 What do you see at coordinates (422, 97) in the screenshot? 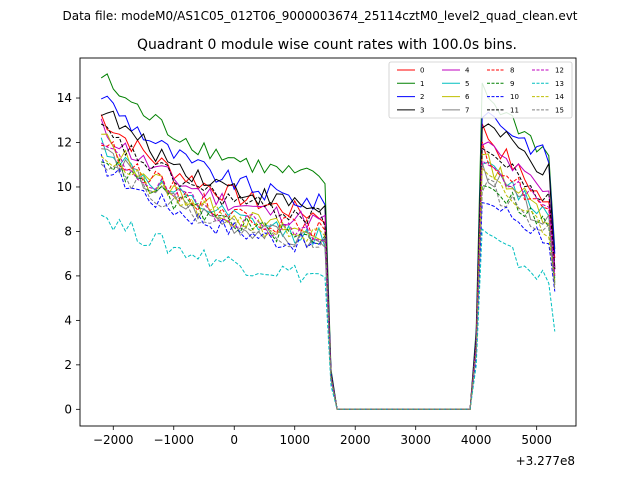
I see `legend-label-2: 2` at bounding box center [422, 97].